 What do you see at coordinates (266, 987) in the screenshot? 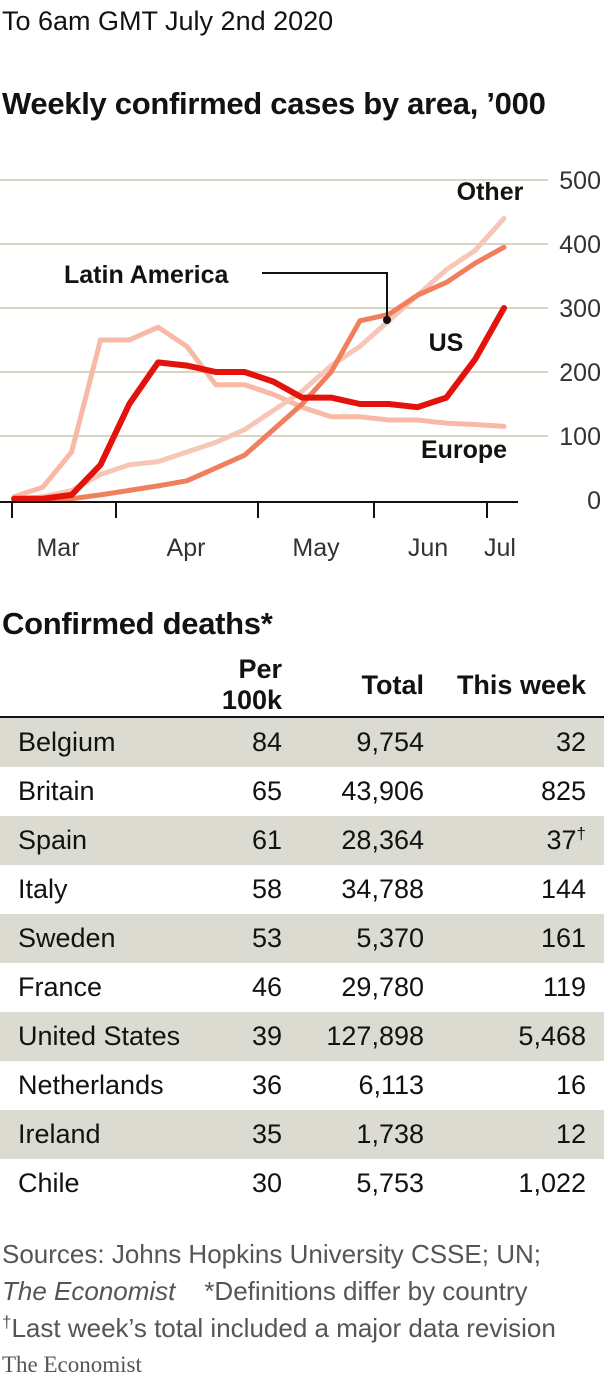
I see `per100k-cell-value: 46` at bounding box center [266, 987].